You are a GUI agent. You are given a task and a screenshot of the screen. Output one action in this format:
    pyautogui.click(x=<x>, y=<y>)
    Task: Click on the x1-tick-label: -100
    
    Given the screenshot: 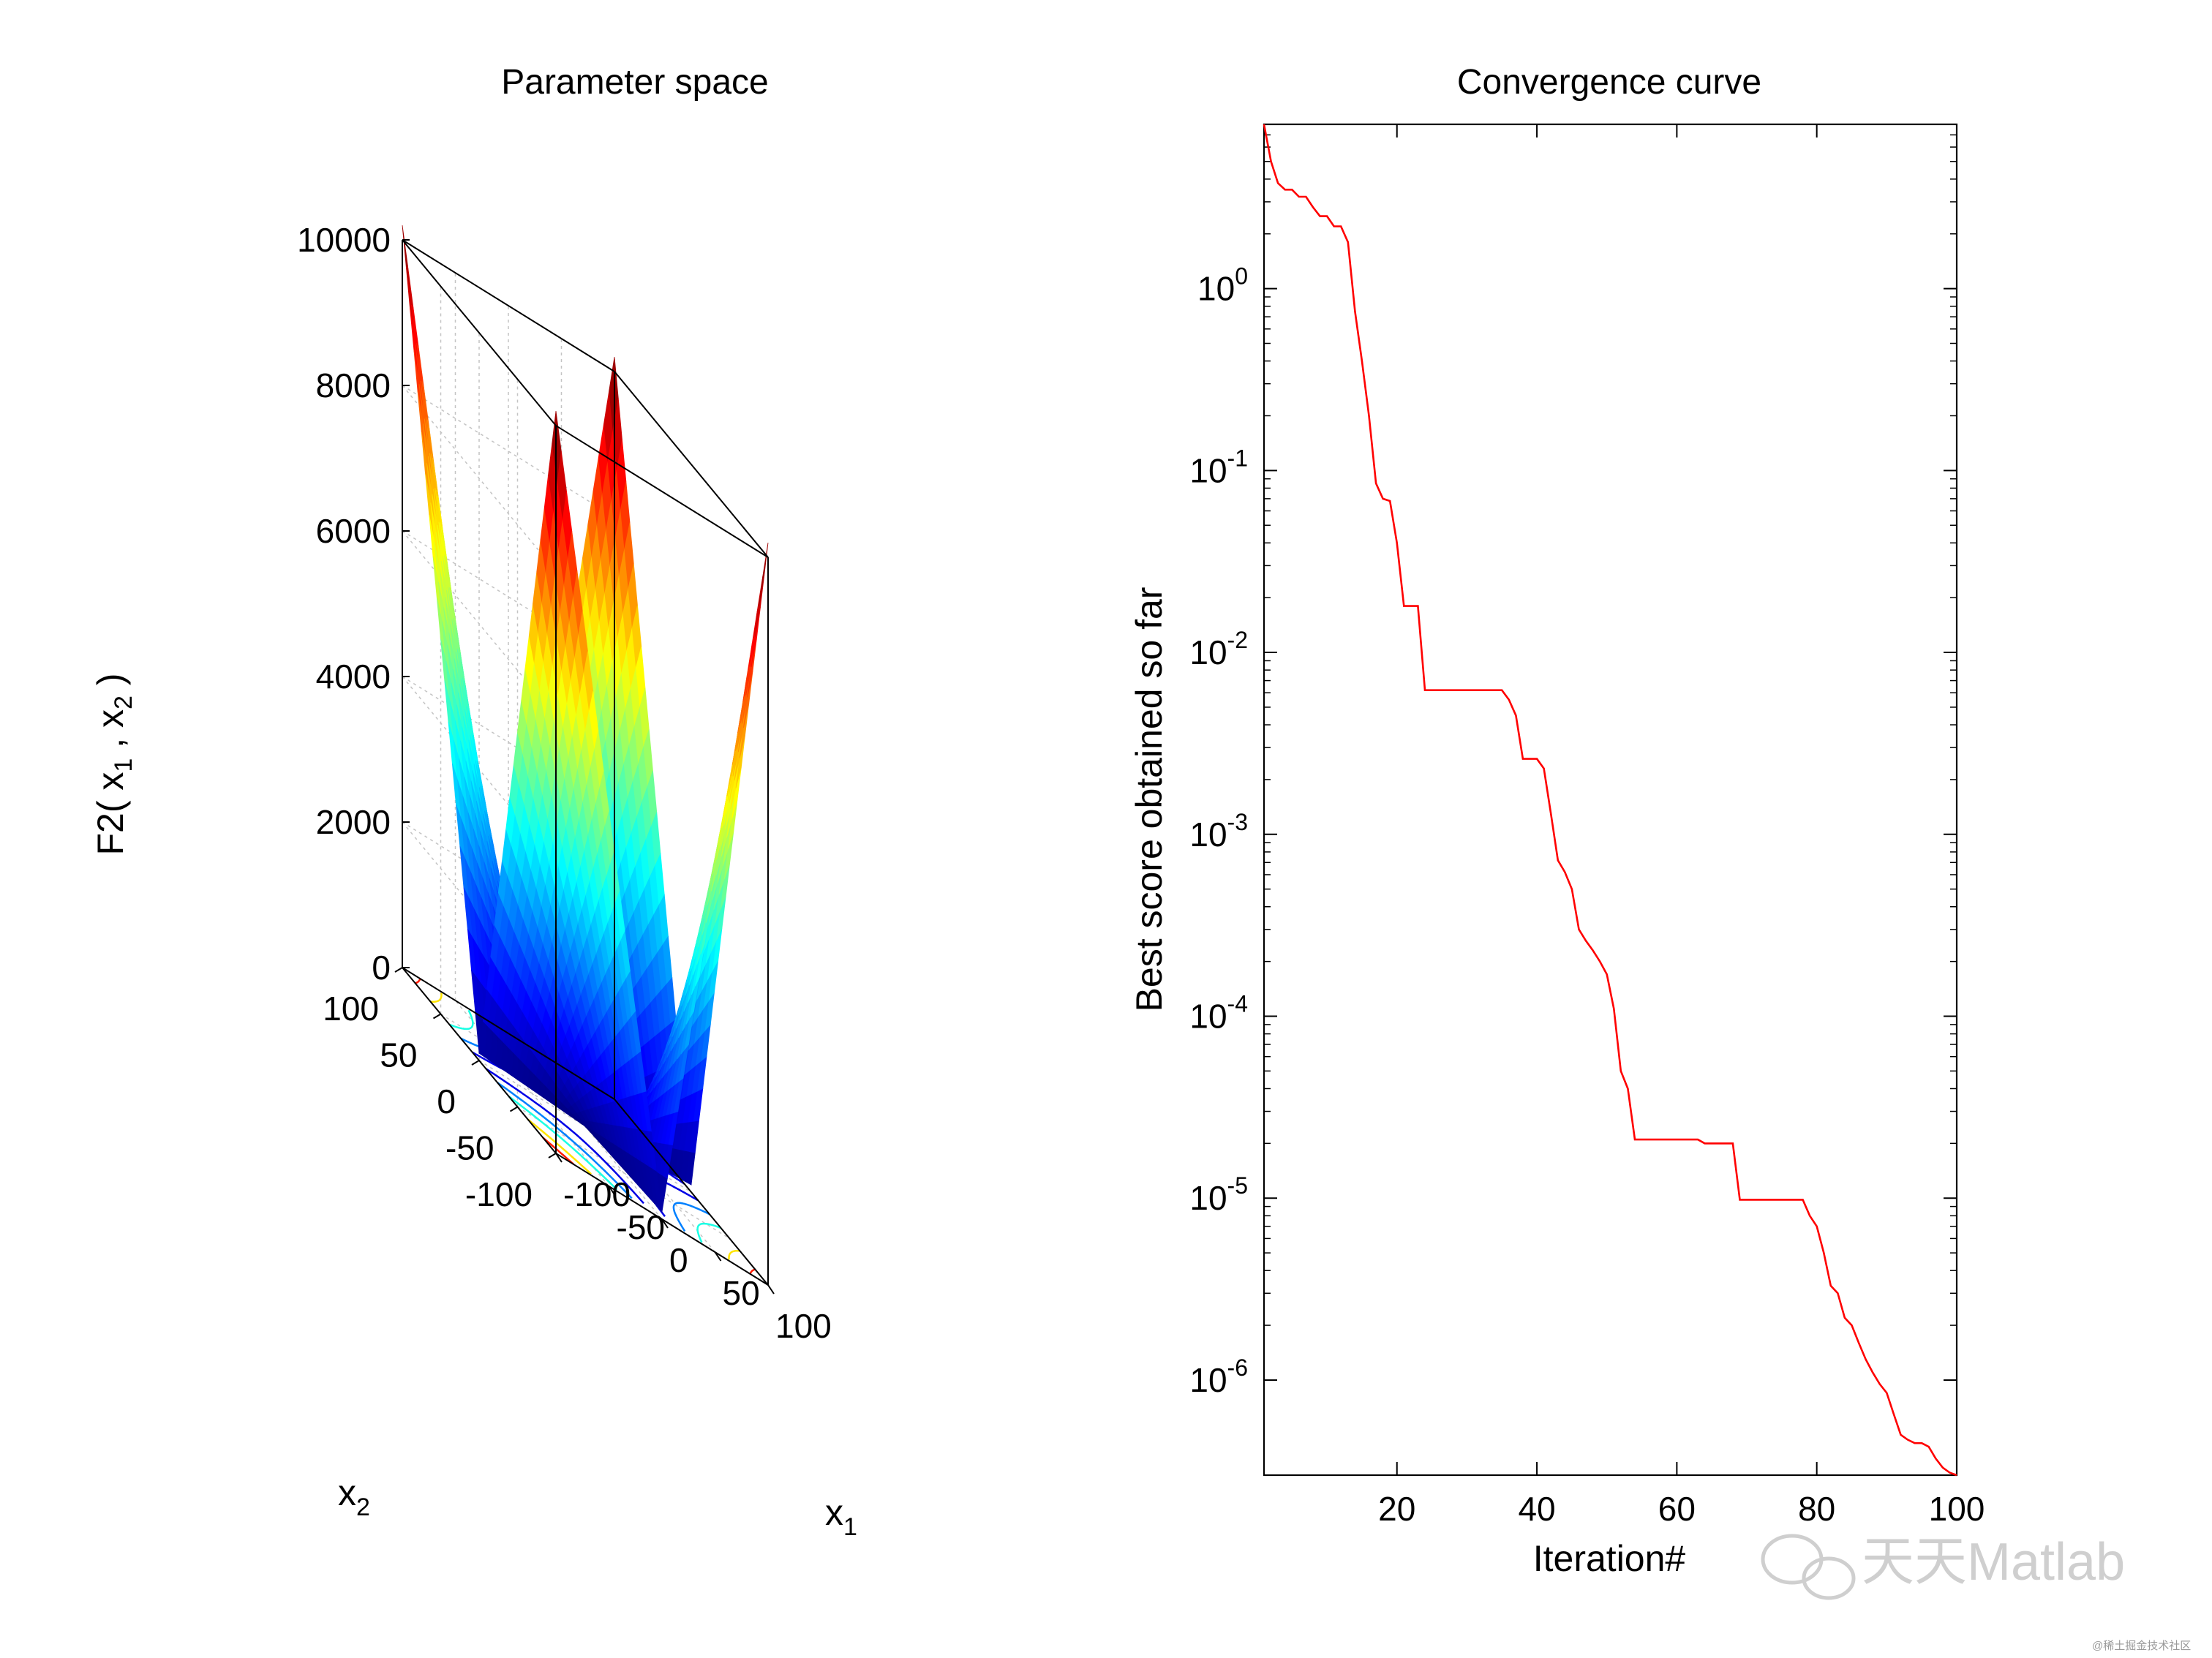 What is the action you would take?
    pyautogui.click(x=597, y=1194)
    